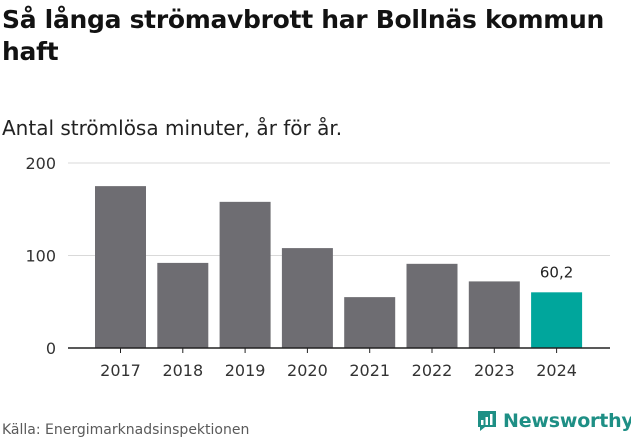 The image size is (631, 439). I want to click on bar-2018, so click(183, 305).